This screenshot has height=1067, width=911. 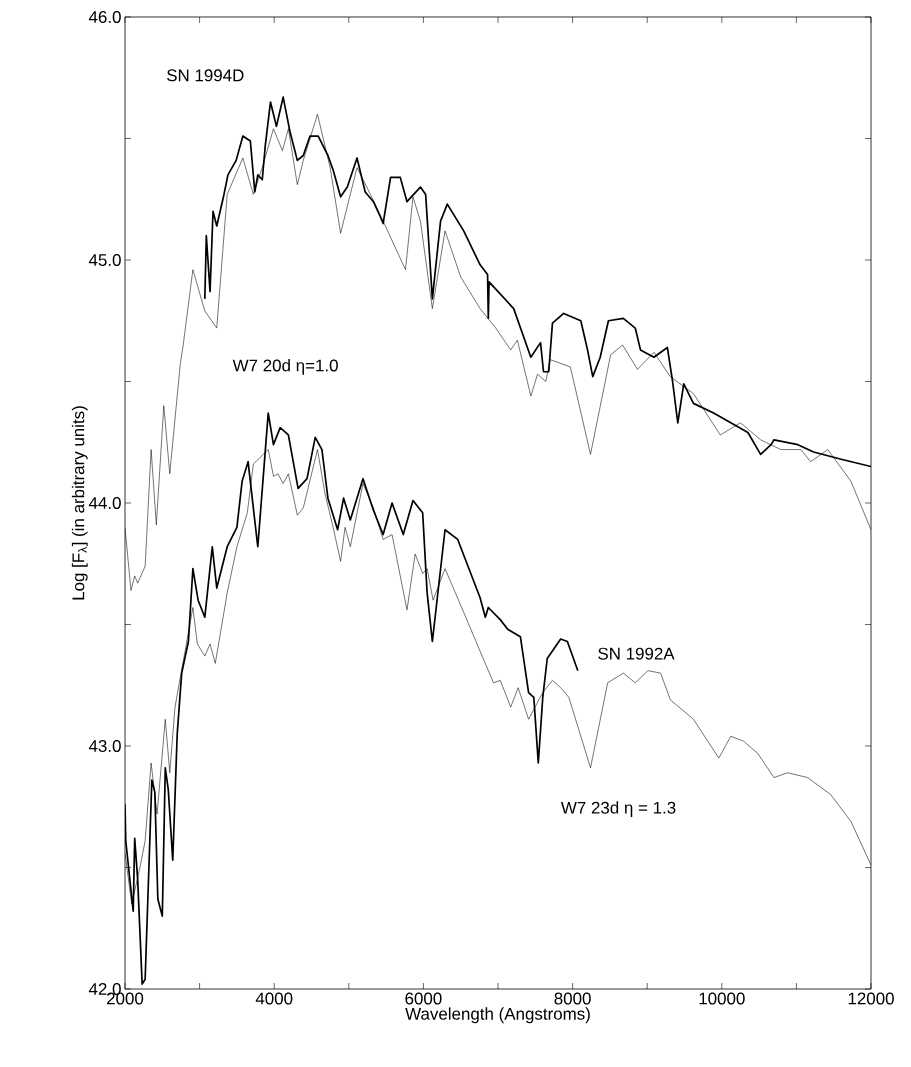 I want to click on x-tick-label: 4000, so click(x=274, y=998).